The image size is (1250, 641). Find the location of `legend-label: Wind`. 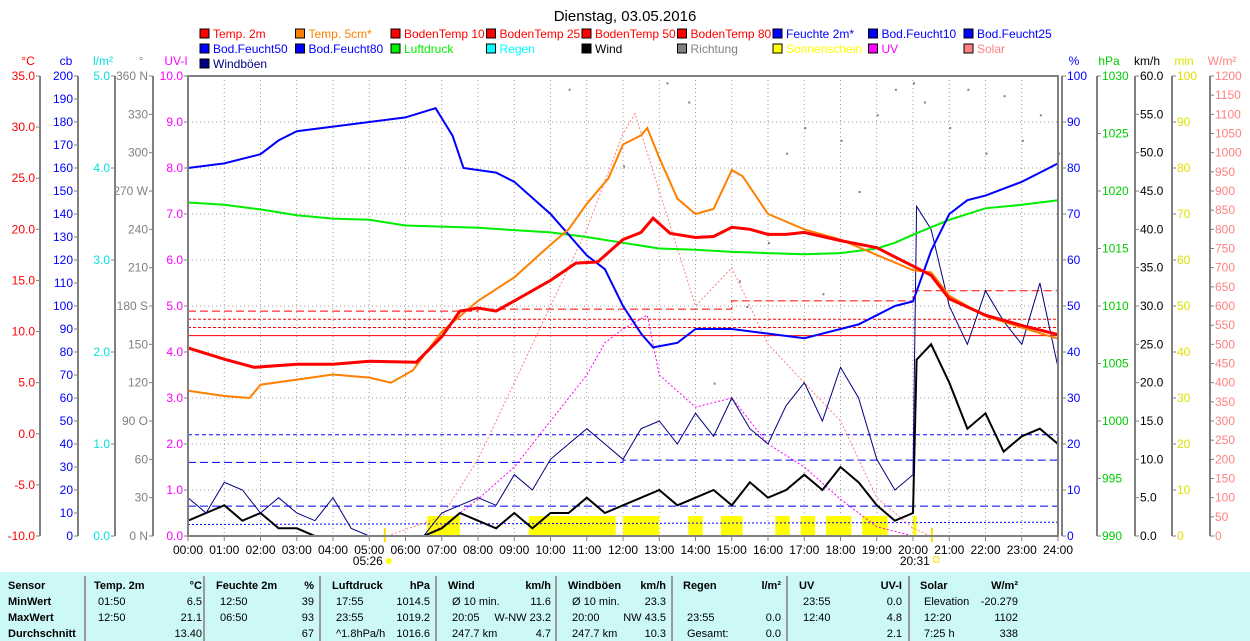

legend-label: Wind is located at coordinates (608, 49).